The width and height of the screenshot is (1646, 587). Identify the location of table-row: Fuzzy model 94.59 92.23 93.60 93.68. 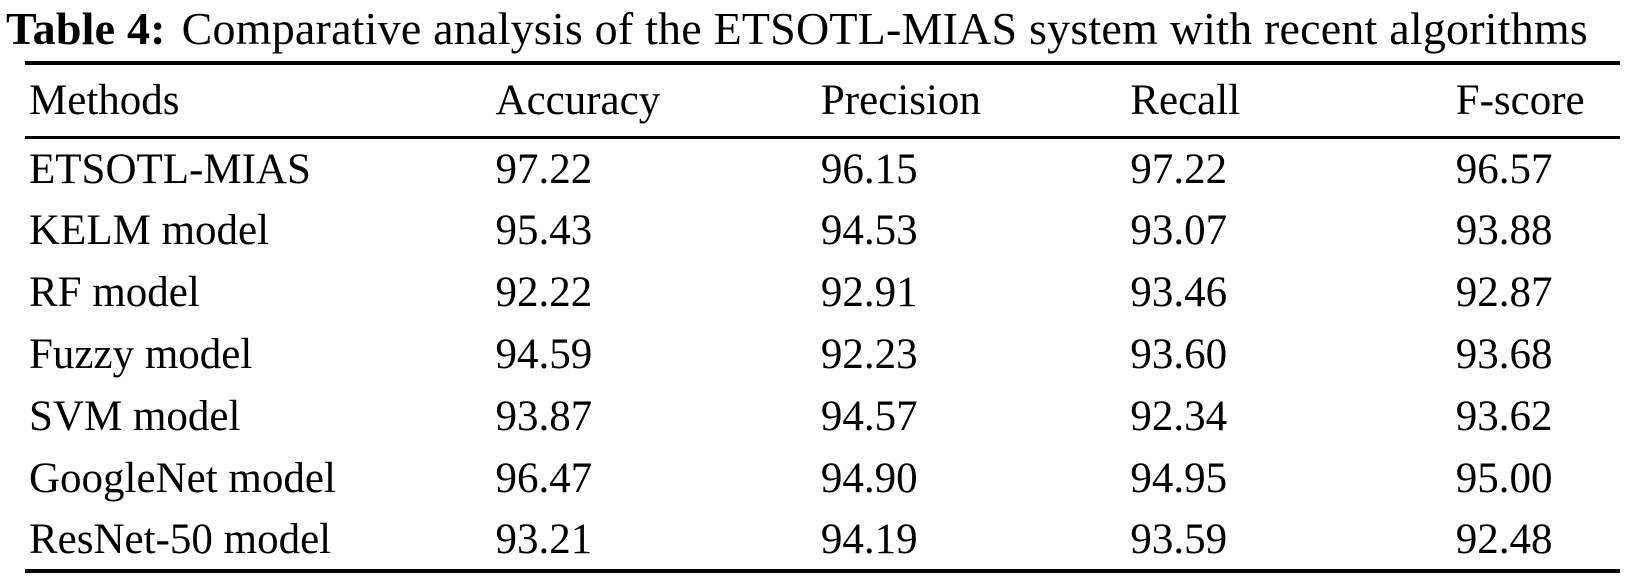
(822, 354).